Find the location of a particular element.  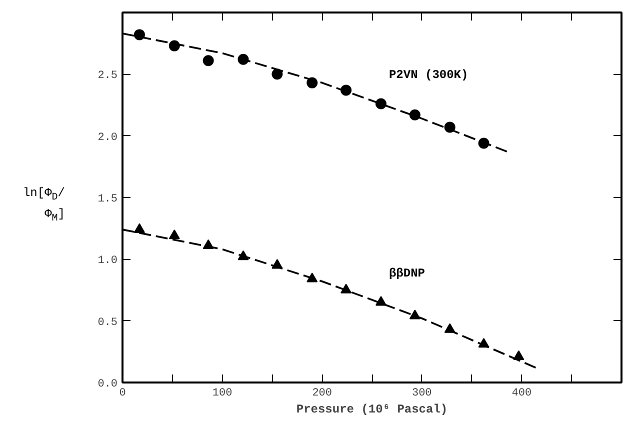

x-tick-label: 100 is located at coordinates (222, 394).